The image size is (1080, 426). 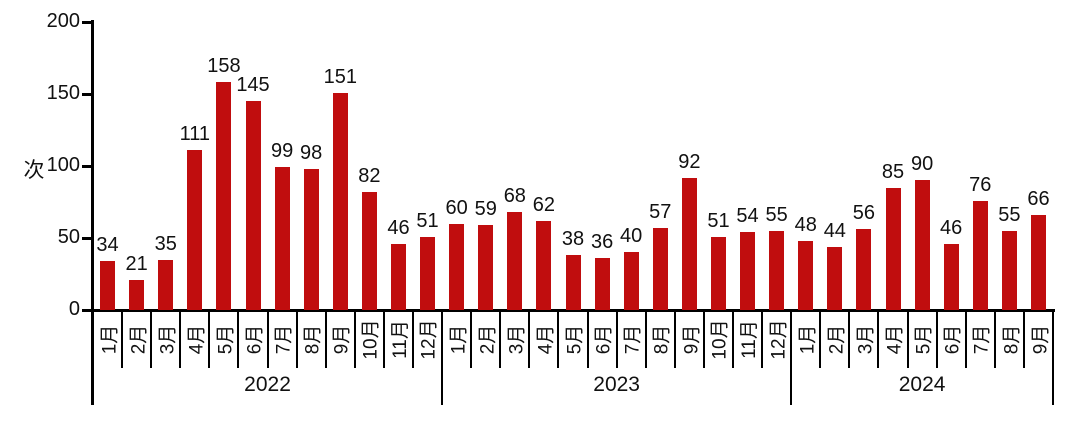 What do you see at coordinates (602, 242) in the screenshot?
I see `bar-value-label: 36` at bounding box center [602, 242].